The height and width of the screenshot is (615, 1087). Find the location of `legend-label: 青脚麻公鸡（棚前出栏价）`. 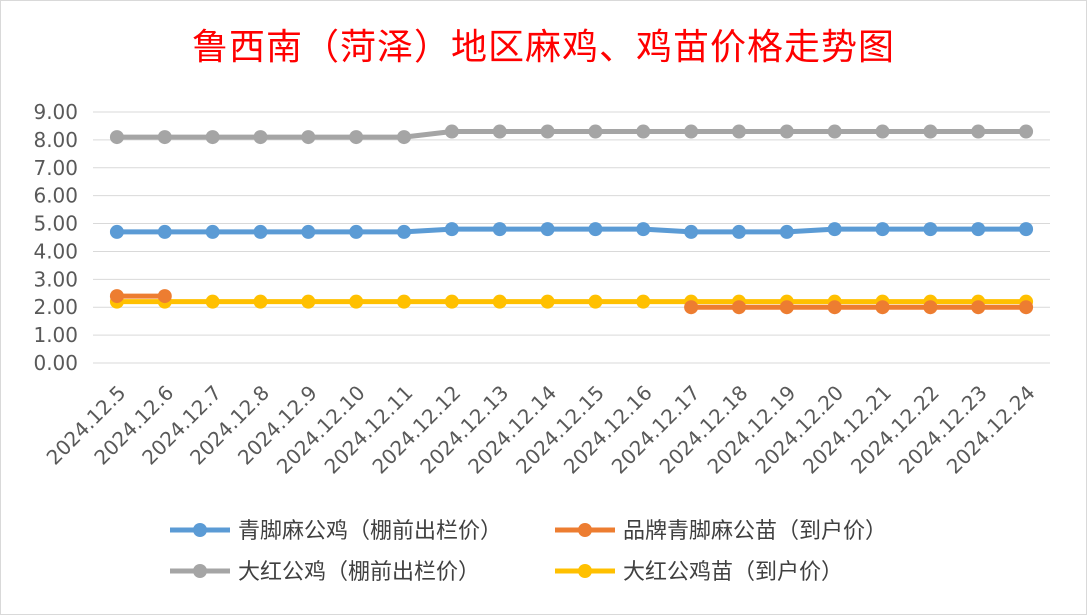

legend-label: 青脚麻公鸡（棚前出栏价） is located at coordinates (370, 531).